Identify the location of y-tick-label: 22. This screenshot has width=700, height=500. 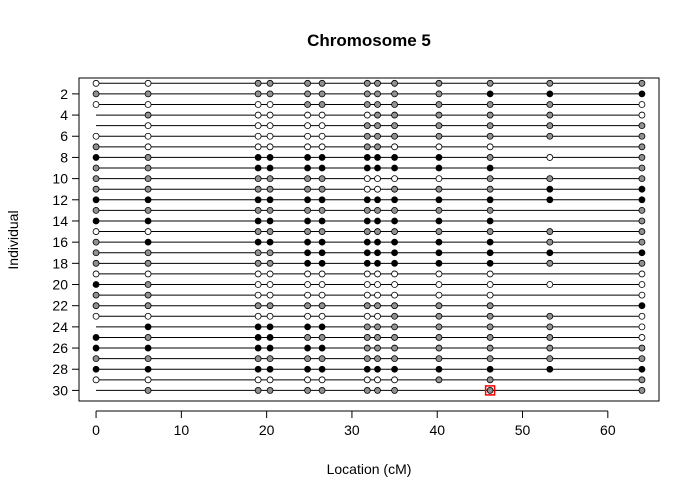
(60, 306).